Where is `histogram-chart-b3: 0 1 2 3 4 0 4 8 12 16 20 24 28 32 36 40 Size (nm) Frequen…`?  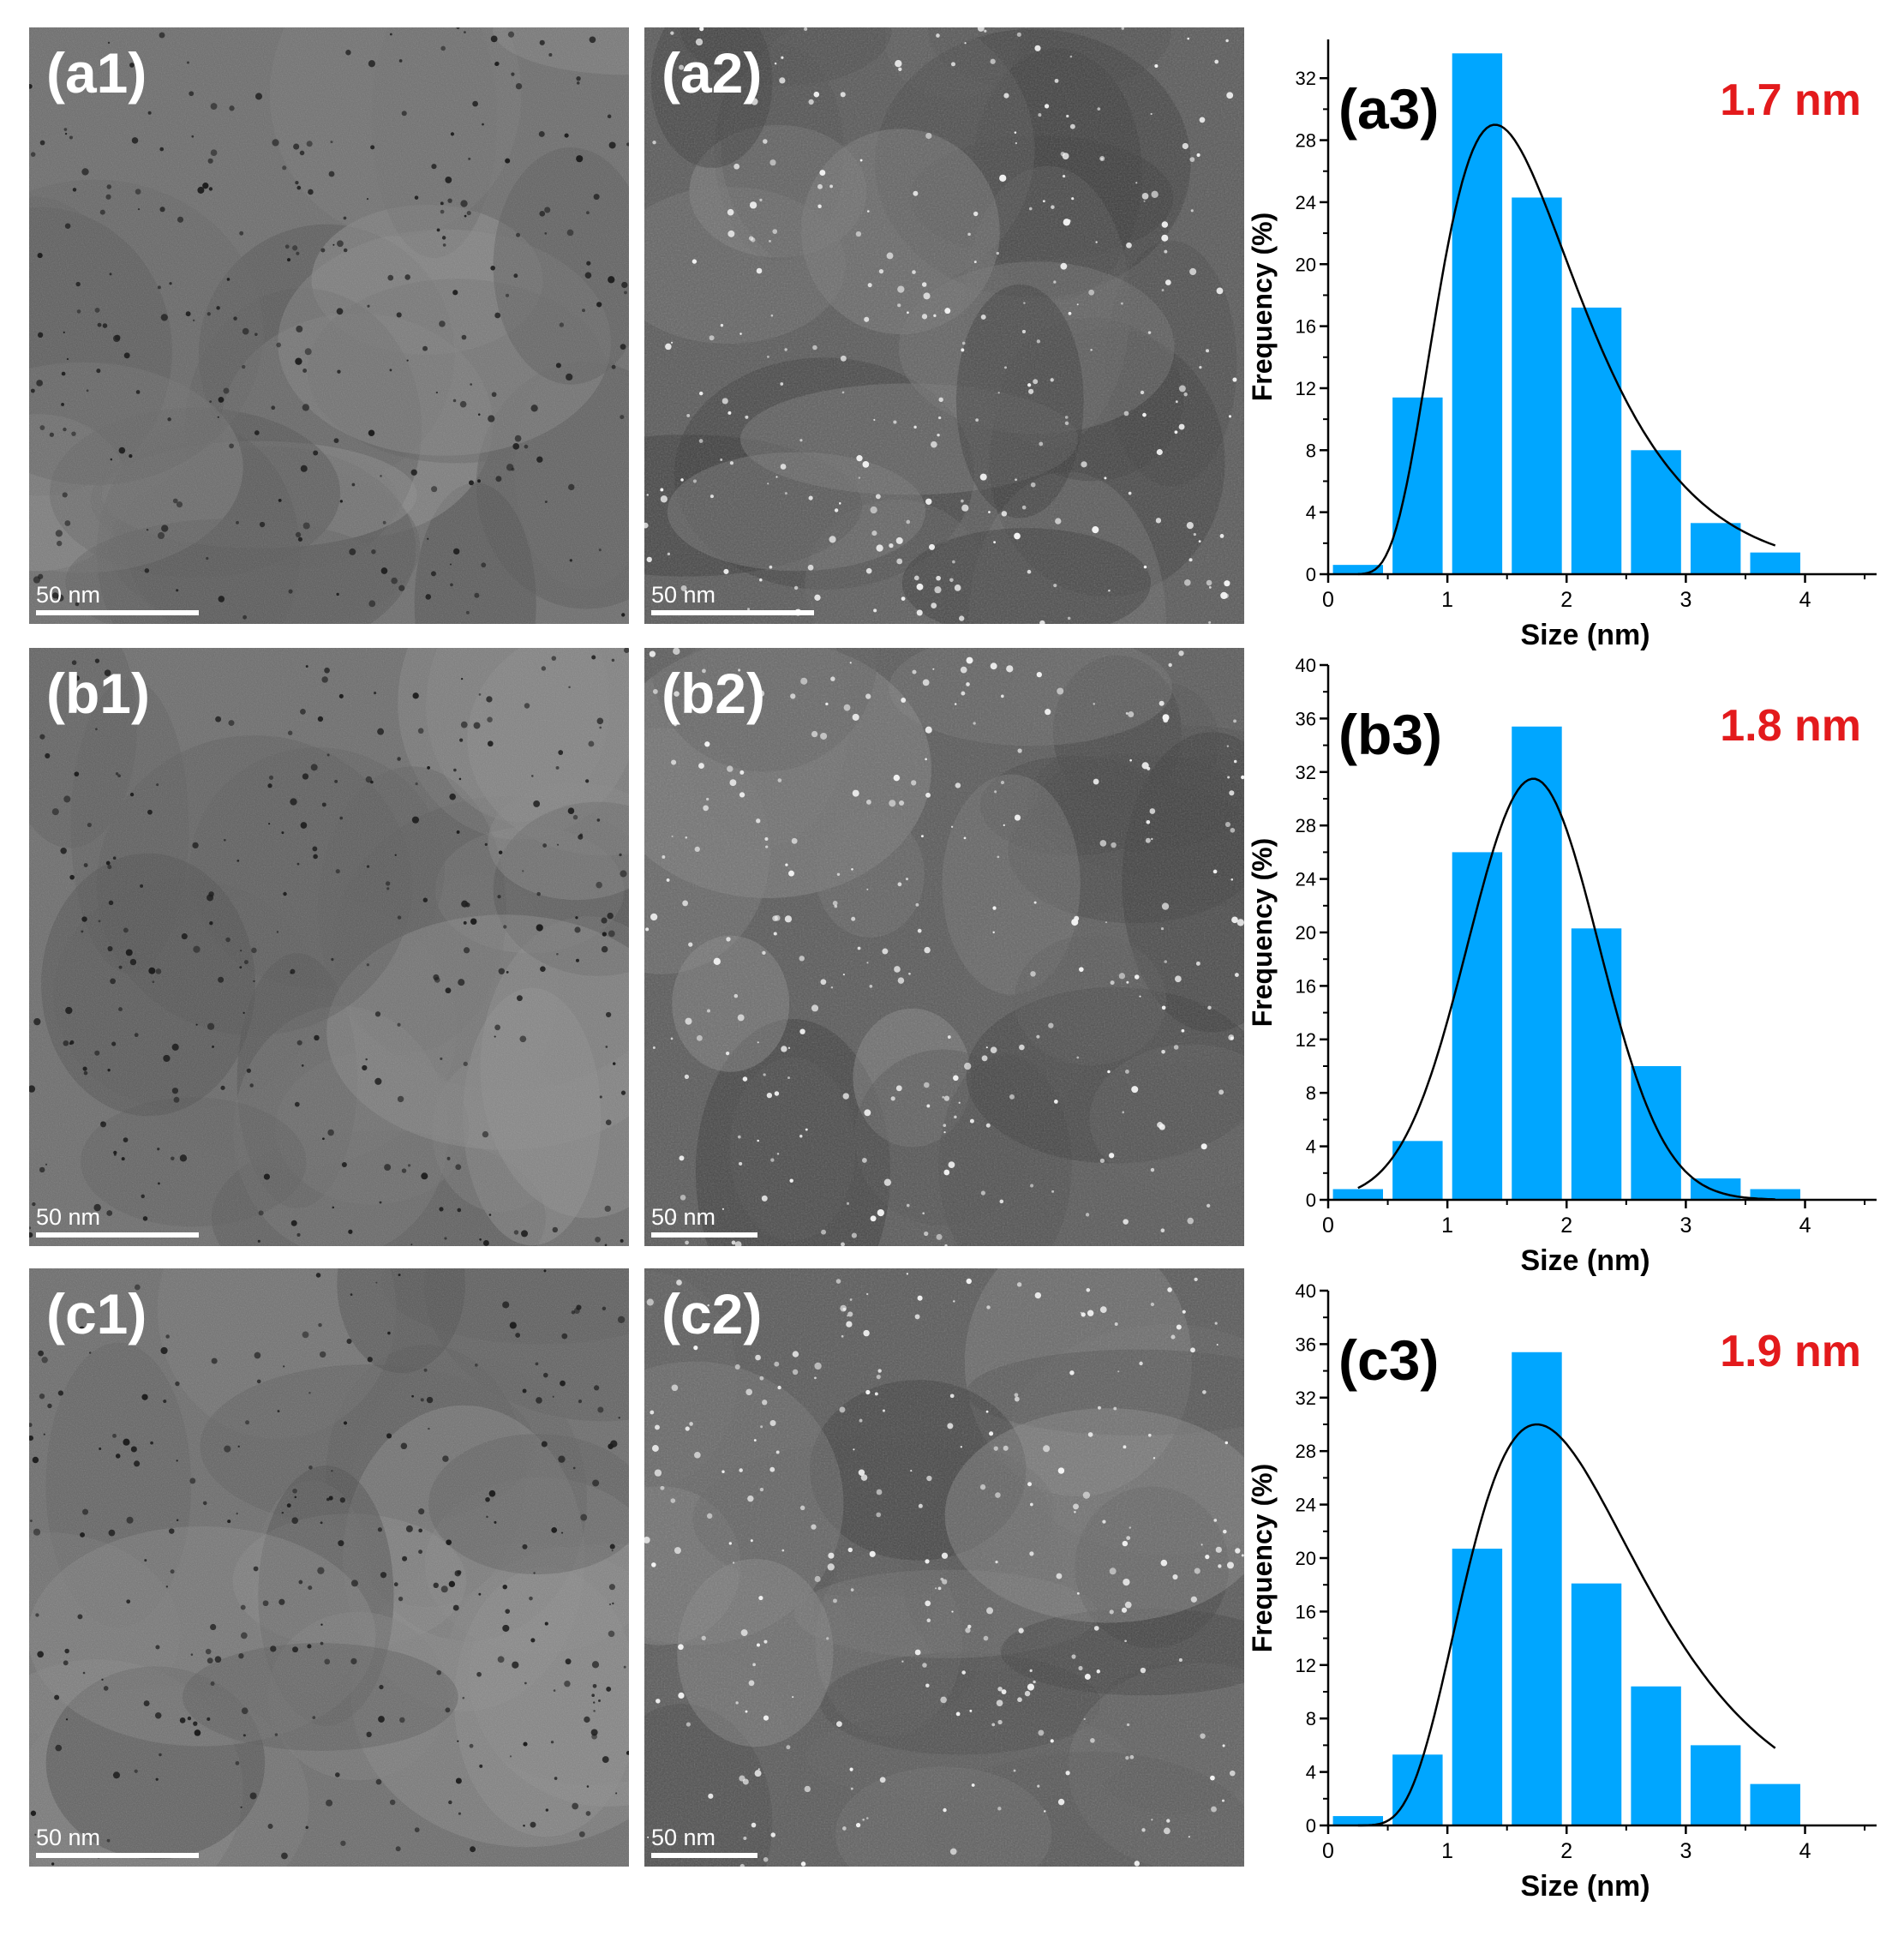 histogram-chart-b3: 0 1 2 3 4 0 4 8 12 16 20 24 28 32 36 40 Size (nm) Frequen… is located at coordinates (1566, 964).